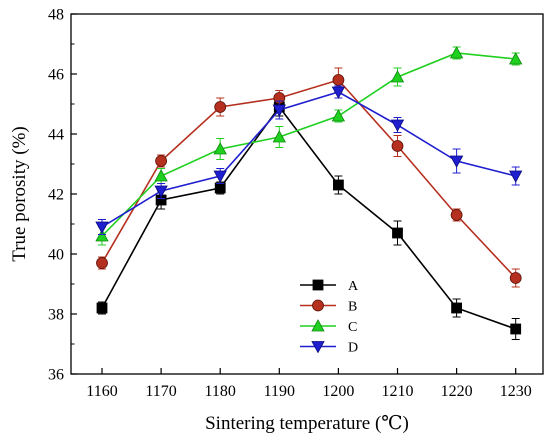 This screenshot has width=550, height=441. I want to click on y-tick-label: 44, so click(56, 135).